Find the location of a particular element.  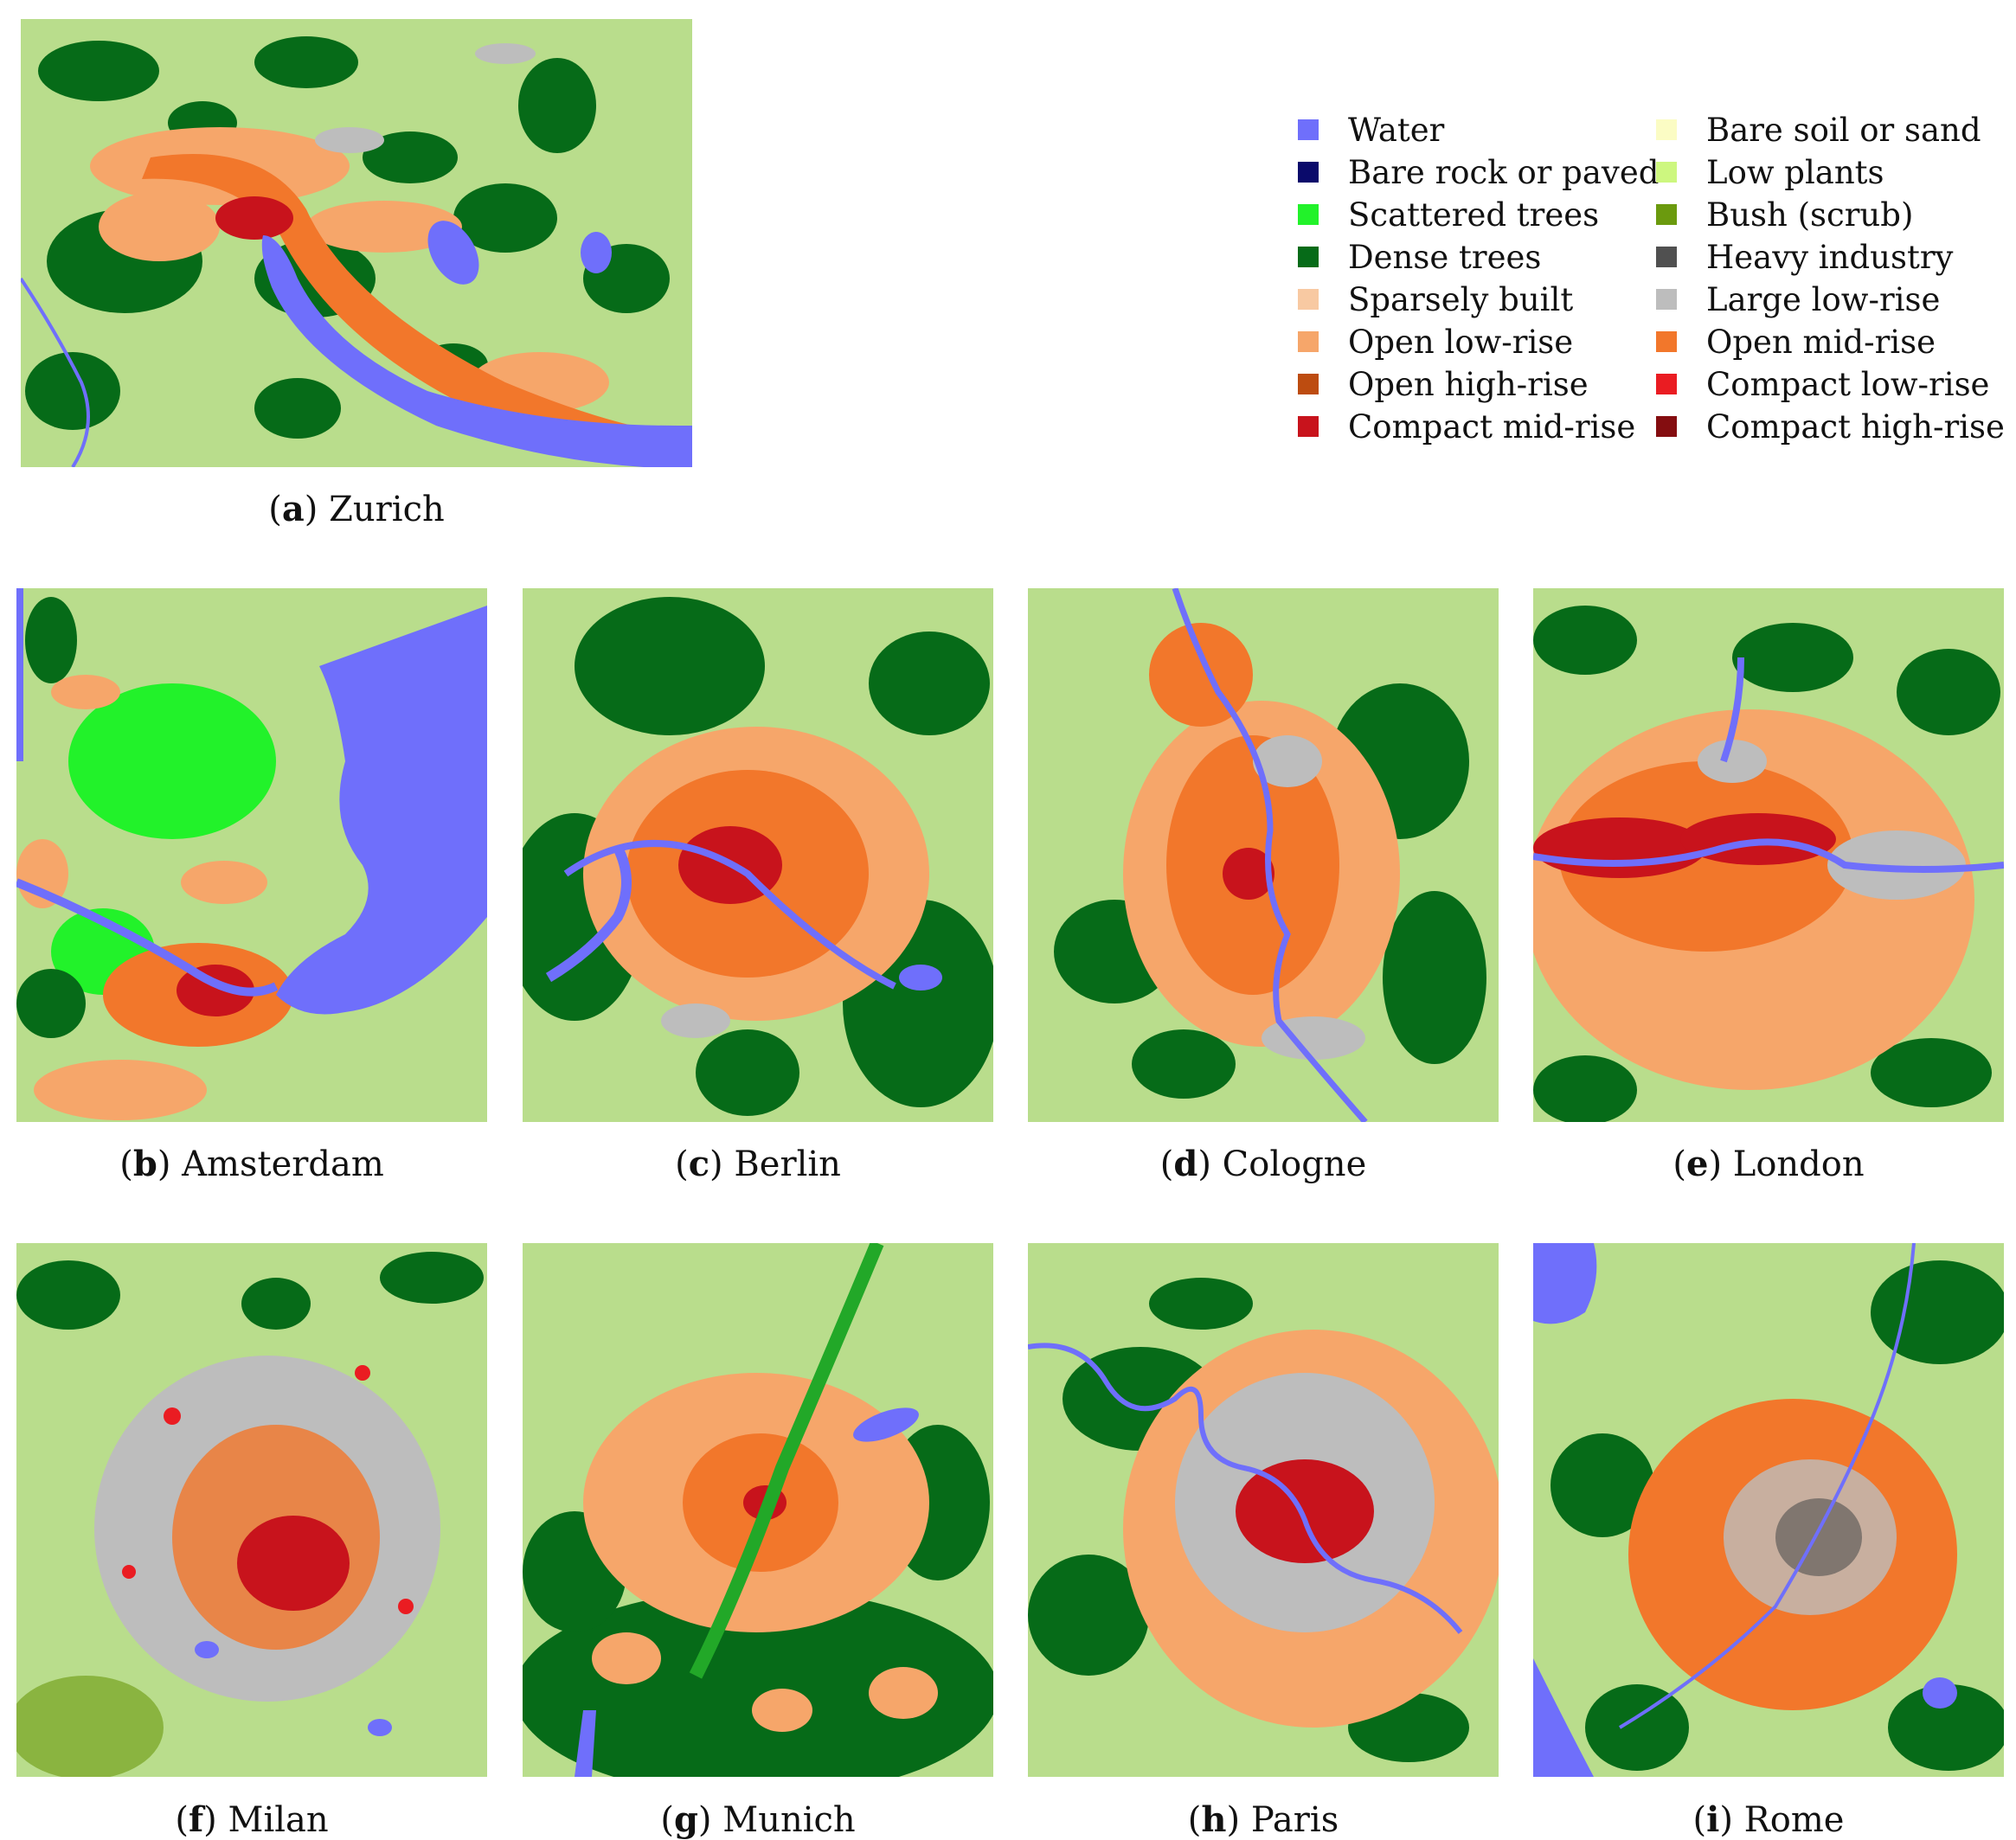

map-zurich is located at coordinates (356, 243).